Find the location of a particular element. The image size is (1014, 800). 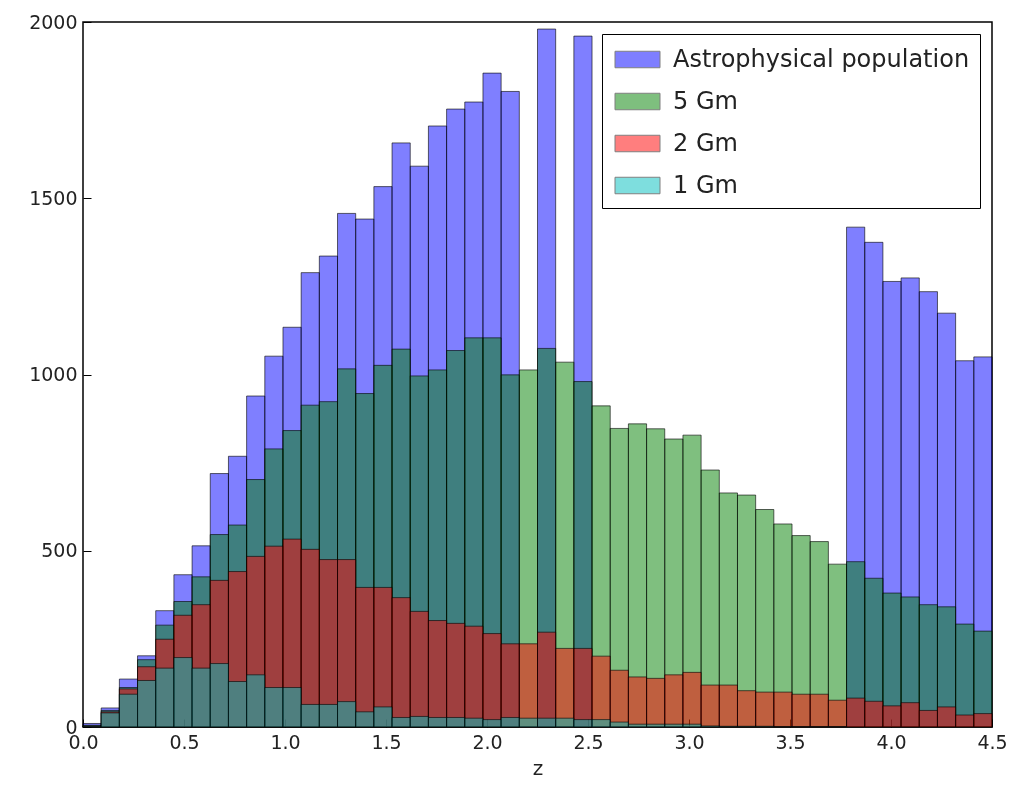

x-tick-label: 2.0 is located at coordinates (487, 741).